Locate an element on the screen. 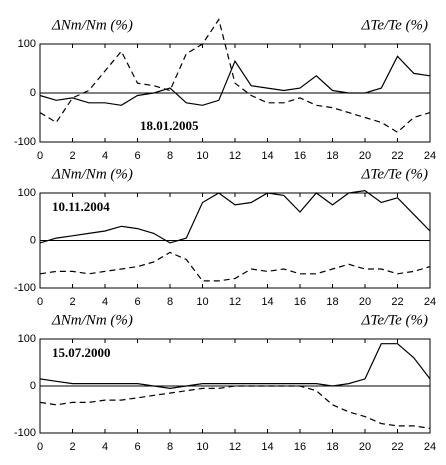 Image resolution: width=446 pixels, height=465 pixels. date-label: 10.11.2004 is located at coordinates (81, 206).